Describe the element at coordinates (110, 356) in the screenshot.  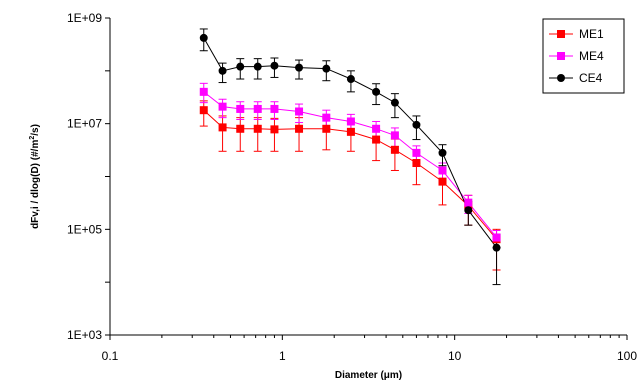
I see `x-tick-label: 0.1` at that location.